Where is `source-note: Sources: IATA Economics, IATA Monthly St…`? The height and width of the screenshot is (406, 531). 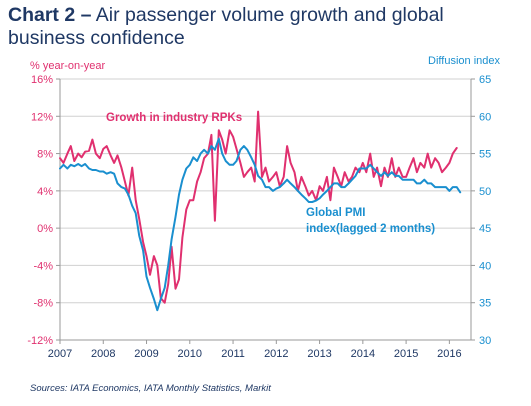
source-note: Sources: IATA Economics, IATA Monthly St… is located at coordinates (150, 388).